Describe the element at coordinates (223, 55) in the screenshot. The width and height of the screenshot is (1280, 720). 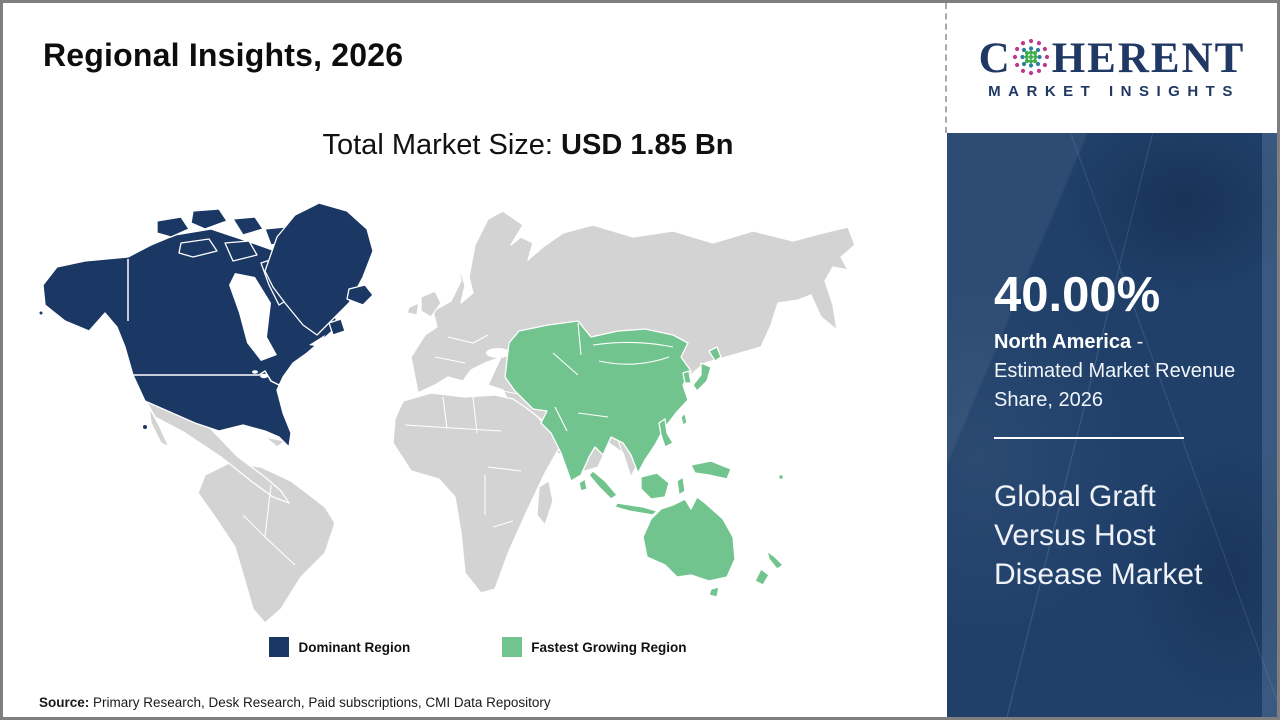
I see `page-title: Regional Insights, 2026` at that location.